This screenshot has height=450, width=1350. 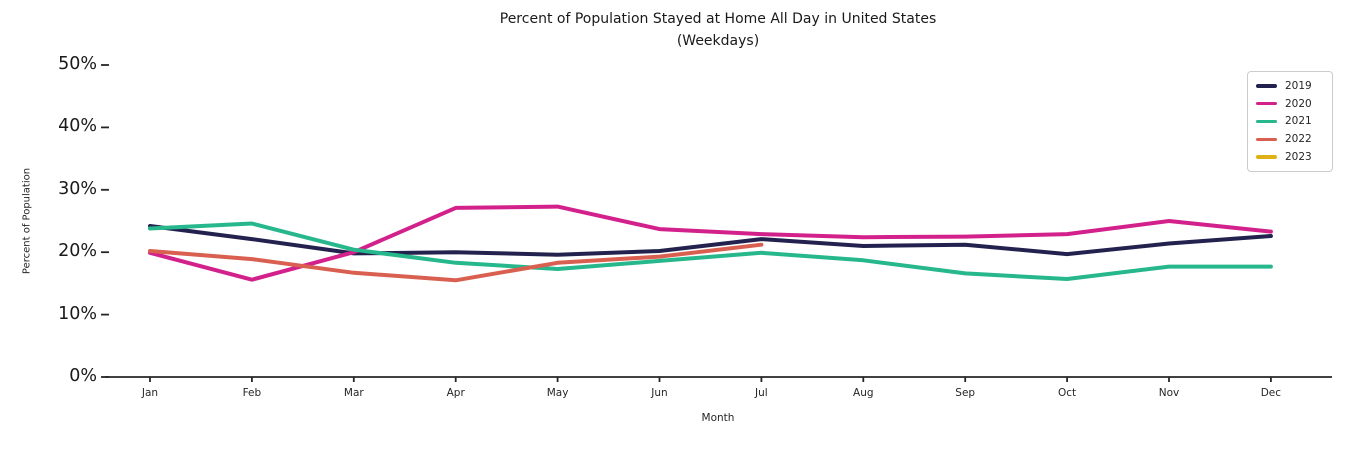 I want to click on series-line-2019, so click(x=710, y=240).